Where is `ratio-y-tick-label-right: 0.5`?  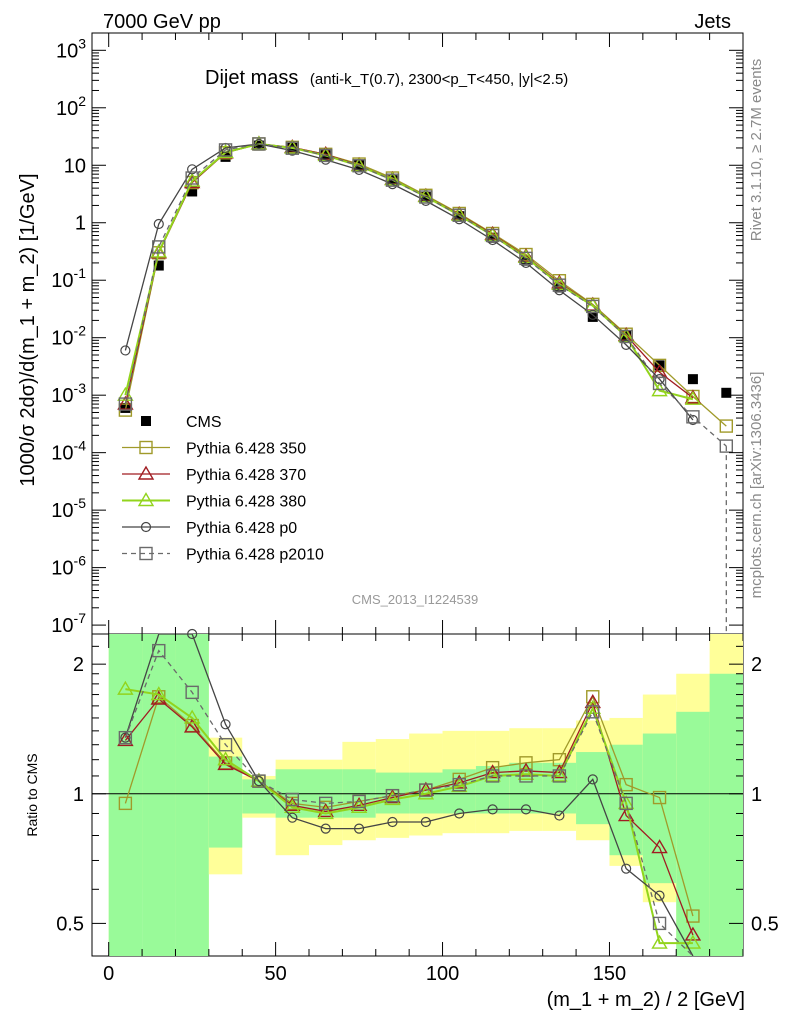
ratio-y-tick-label-right: 0.5 is located at coordinates (765, 924).